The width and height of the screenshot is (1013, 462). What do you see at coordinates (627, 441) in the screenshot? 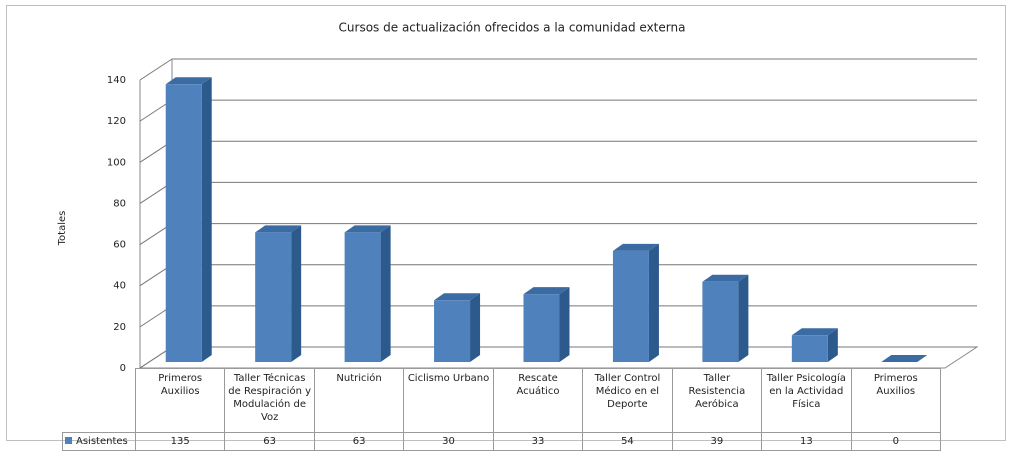
I see `value-cell: 54` at bounding box center [627, 441].